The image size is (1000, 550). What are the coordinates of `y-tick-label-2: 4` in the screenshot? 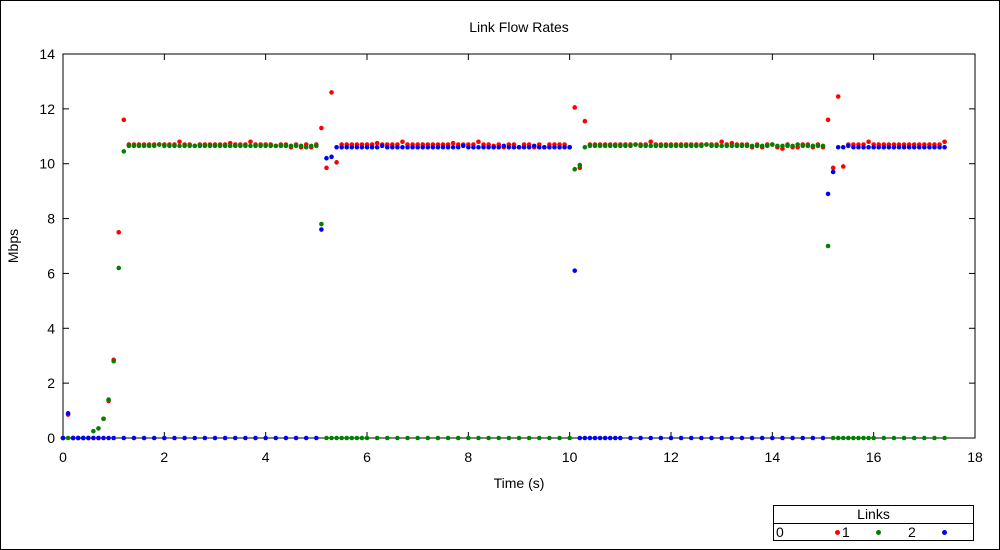 It's located at (51, 328).